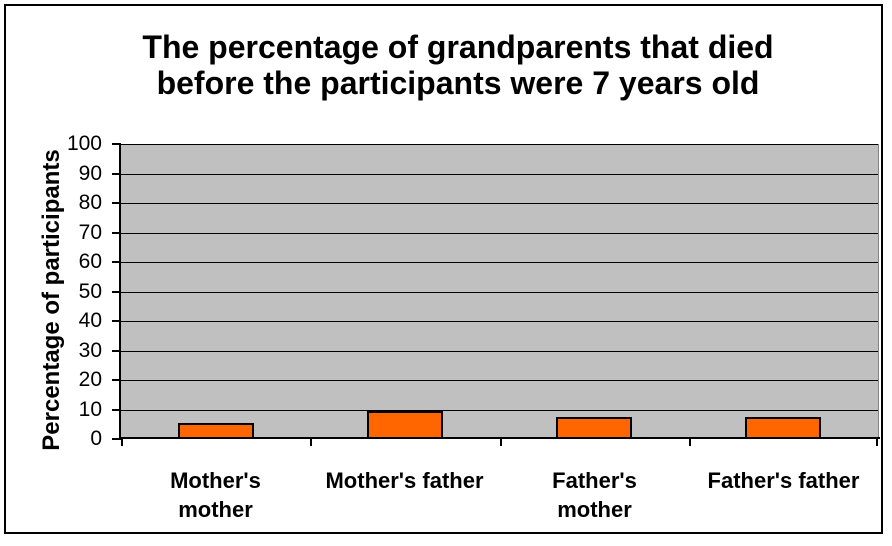  Describe the element at coordinates (215, 495) in the screenshot. I see `x-label-mothers-mother: Mother's mother` at that location.